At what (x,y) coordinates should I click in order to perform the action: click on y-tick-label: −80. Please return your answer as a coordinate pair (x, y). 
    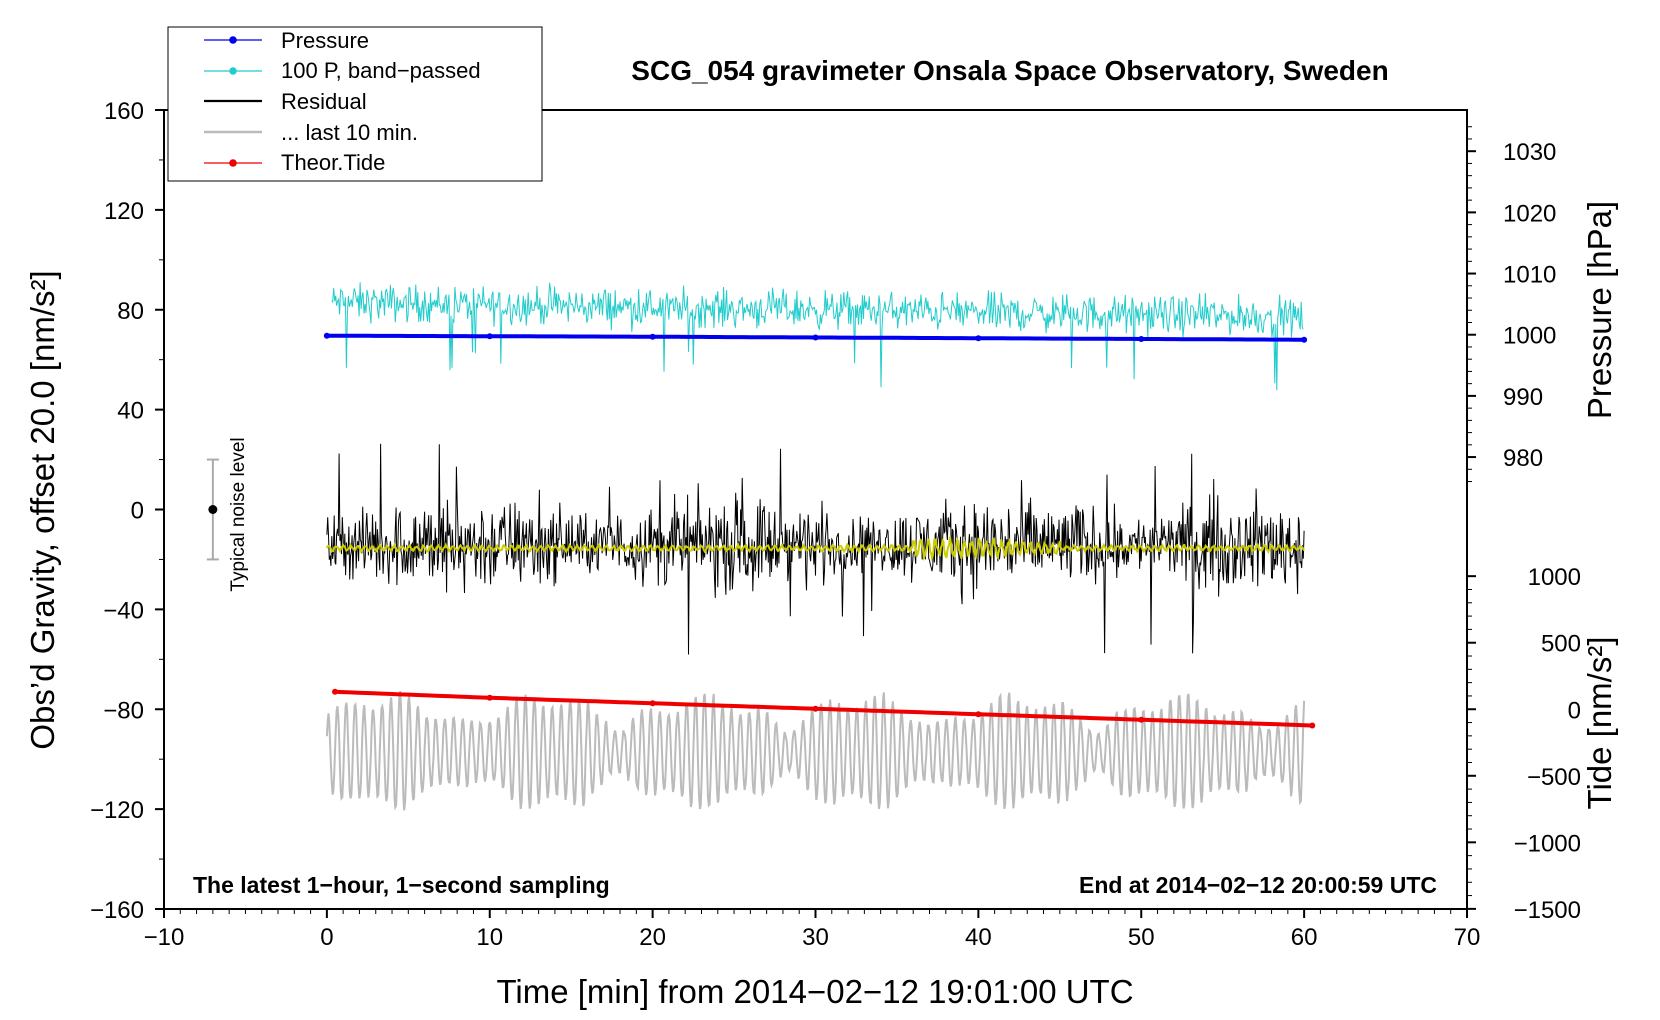
    Looking at the image, I should click on (123, 710).